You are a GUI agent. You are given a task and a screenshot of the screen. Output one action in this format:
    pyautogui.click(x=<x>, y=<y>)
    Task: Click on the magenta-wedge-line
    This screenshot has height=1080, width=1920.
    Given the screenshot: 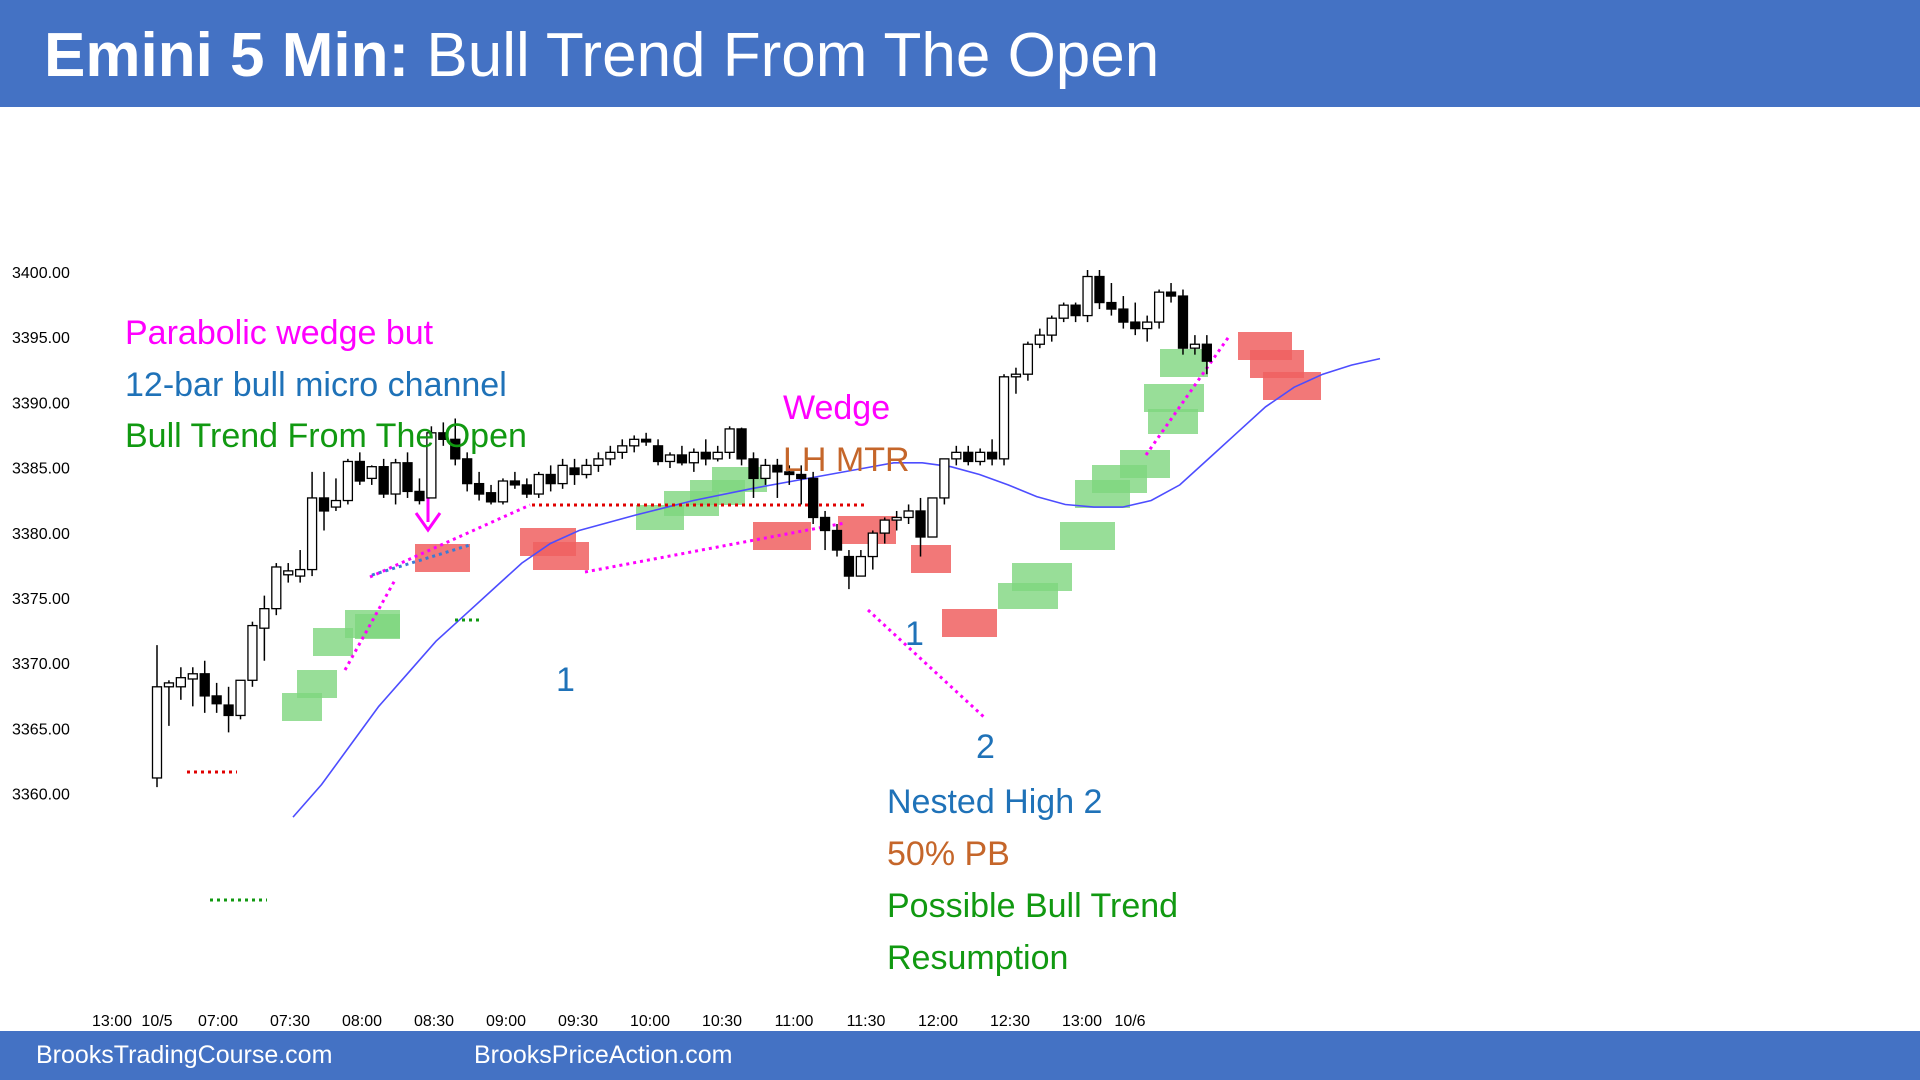 What is the action you would take?
    pyautogui.click(x=370, y=625)
    